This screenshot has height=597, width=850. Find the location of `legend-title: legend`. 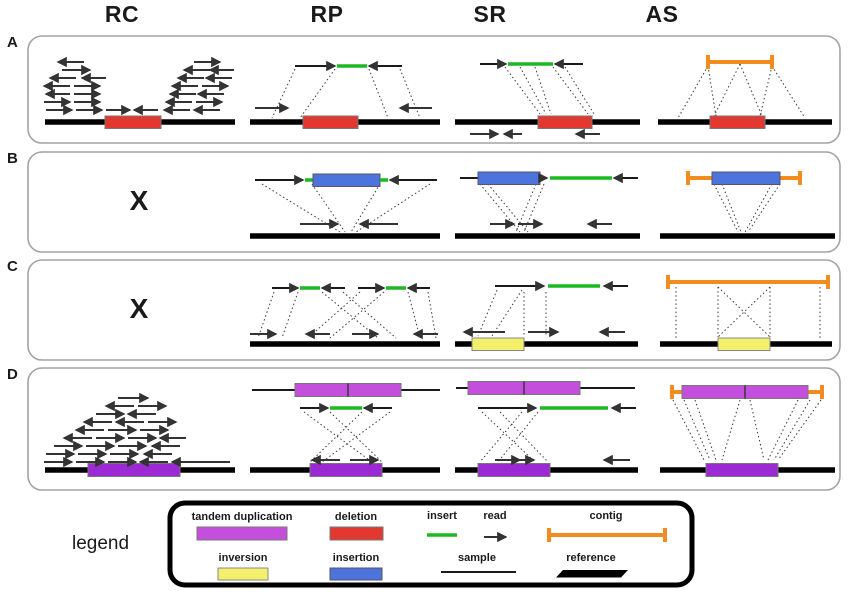

legend-title: legend is located at coordinates (101, 543).